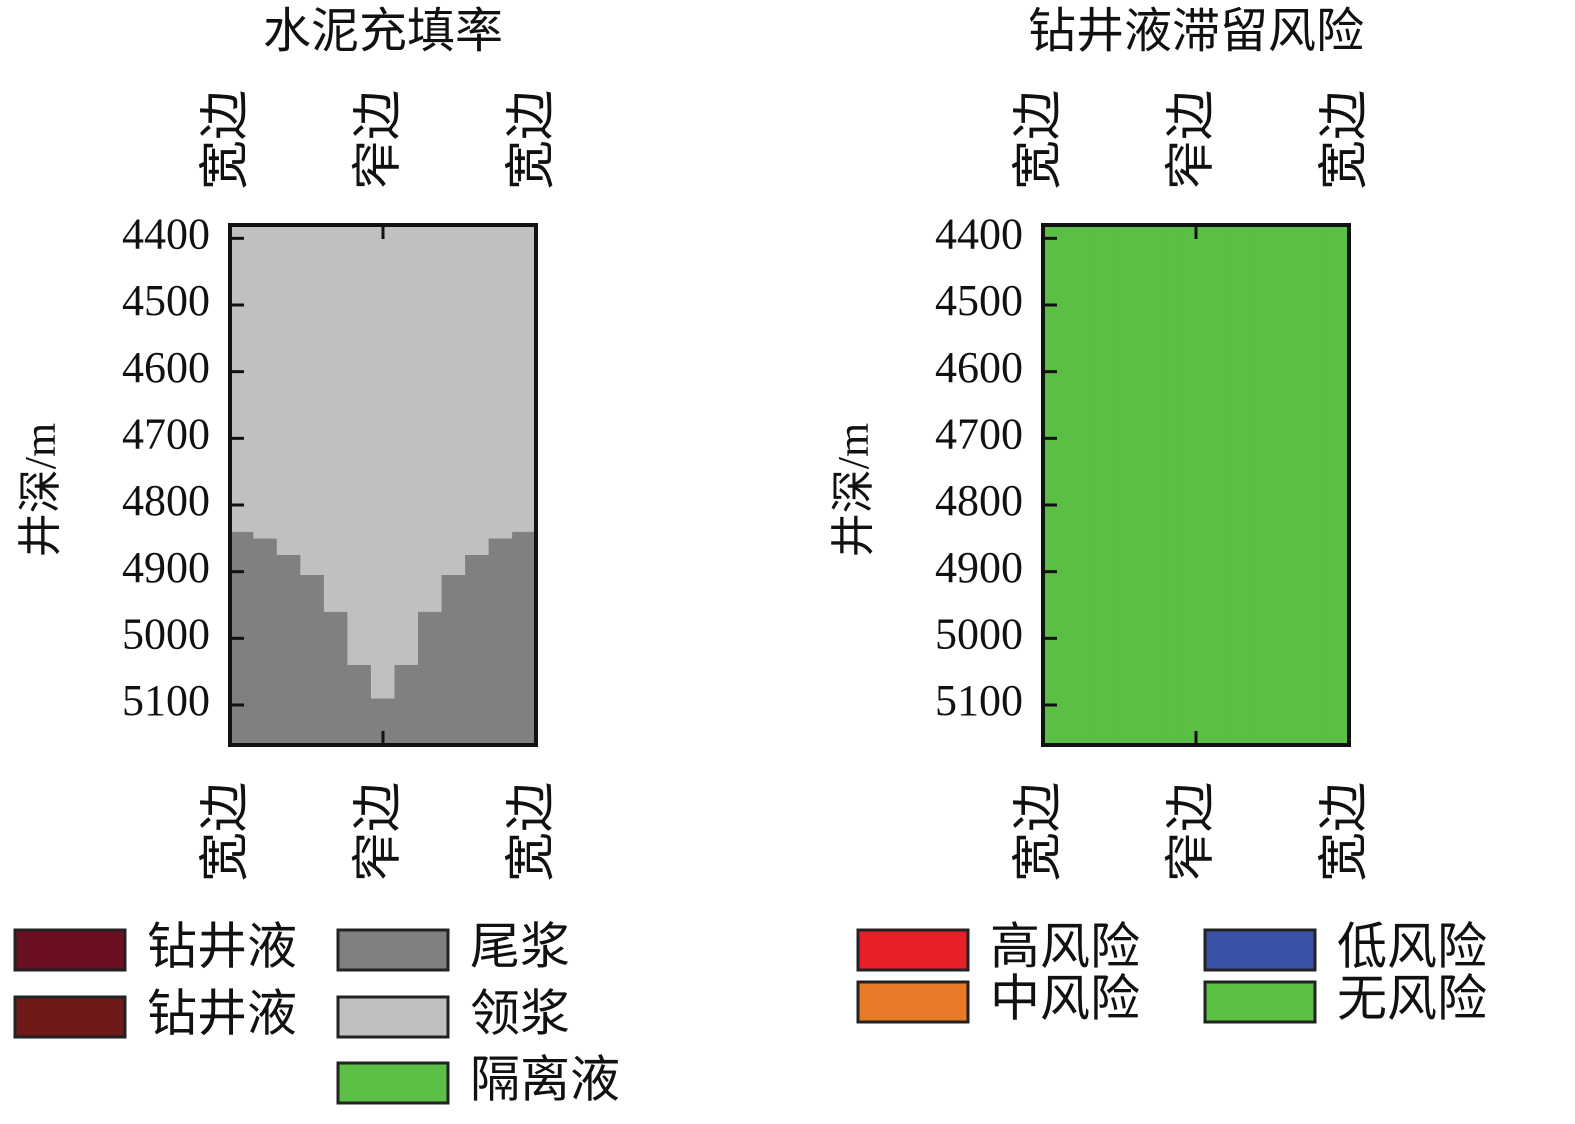 The width and height of the screenshot is (1575, 1124). Describe the element at coordinates (1412, 998) in the screenshot. I see `legend-label: 无风险` at that location.